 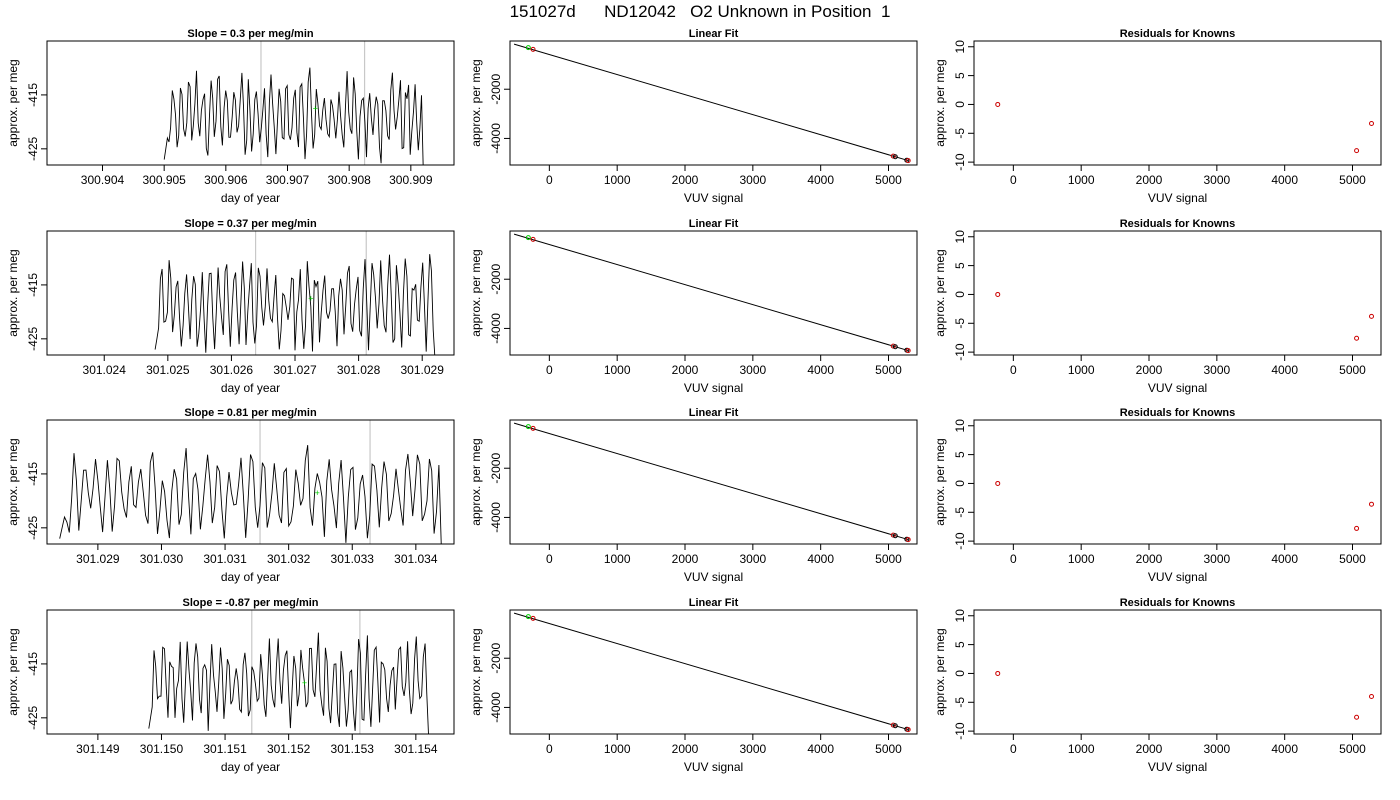 I want to click on x-axis-label: VUV signal, so click(x=1177, y=198).